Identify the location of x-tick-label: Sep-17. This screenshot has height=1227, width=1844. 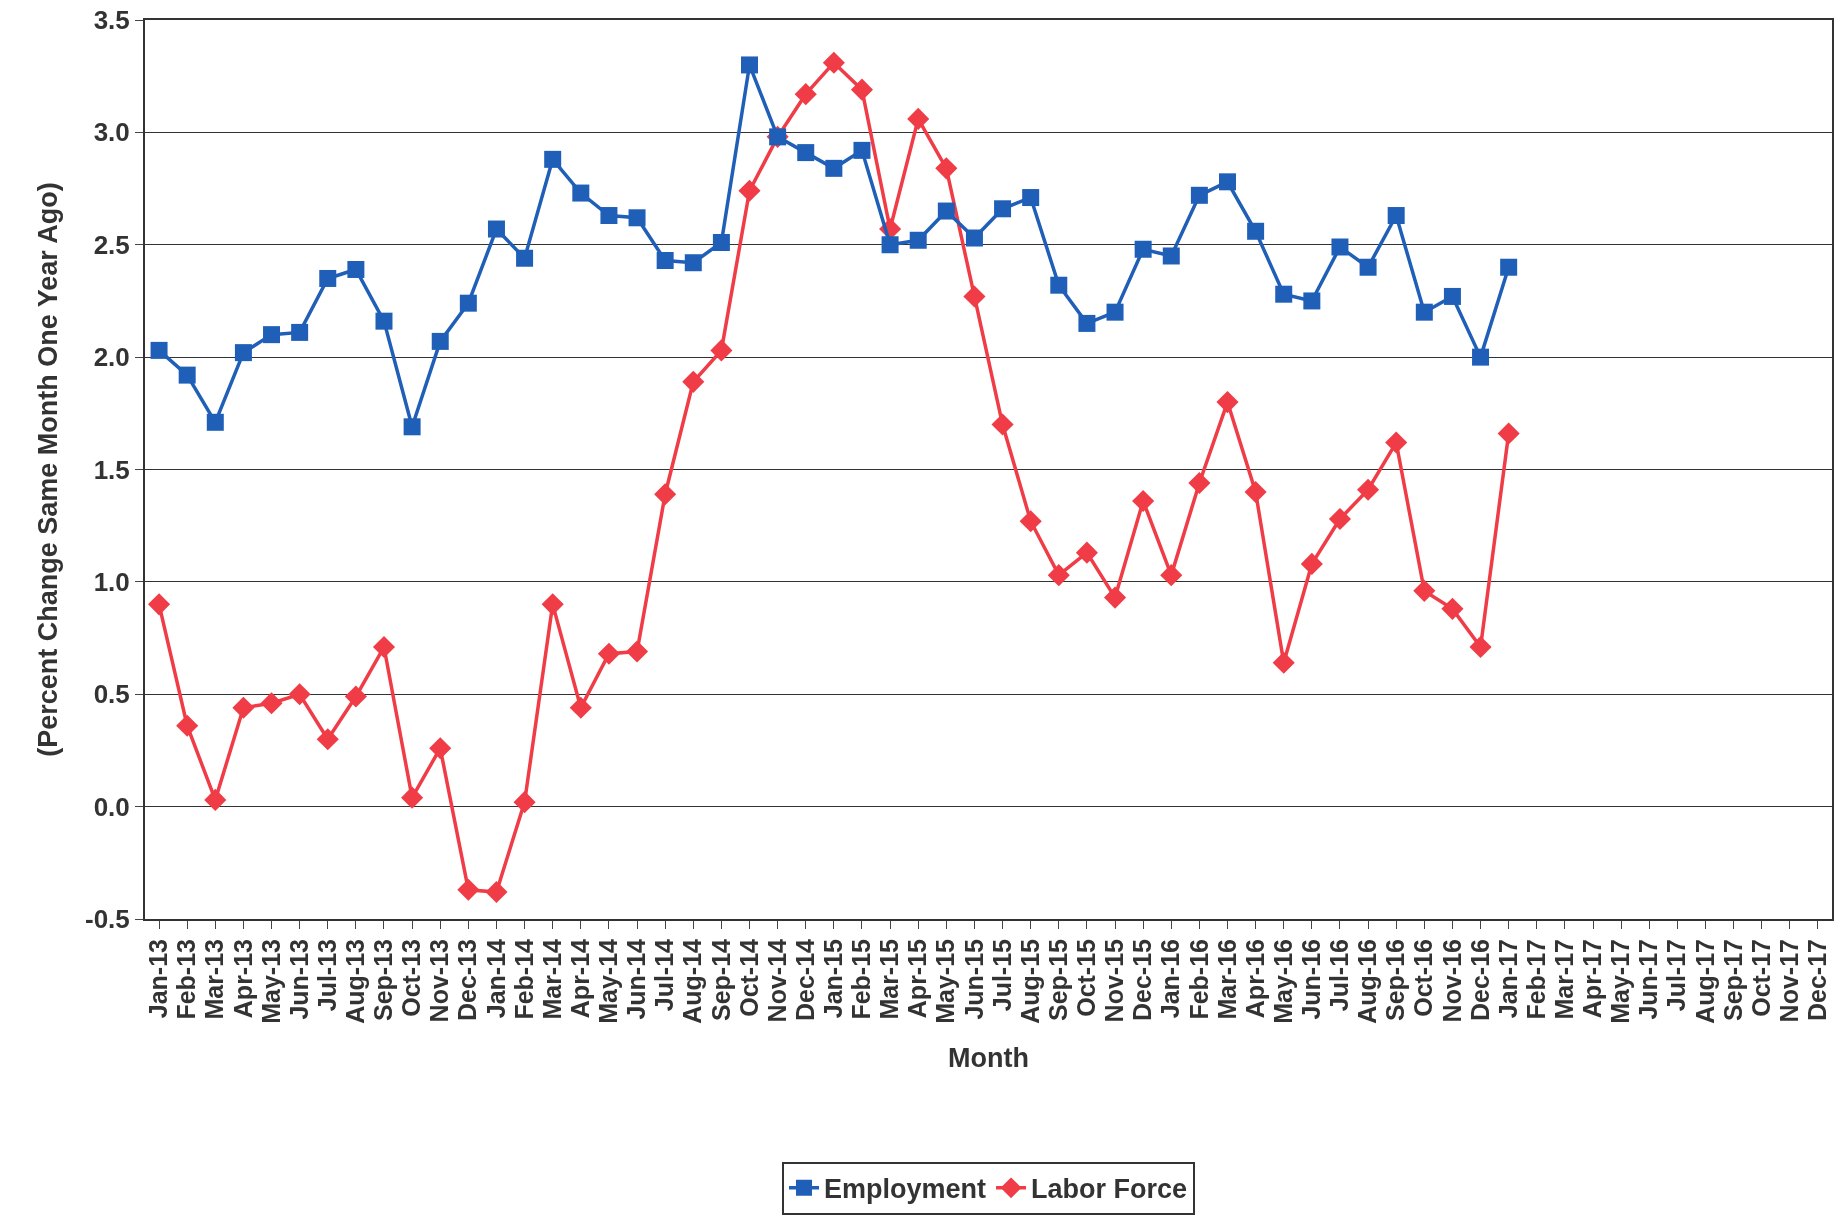
(1732, 980).